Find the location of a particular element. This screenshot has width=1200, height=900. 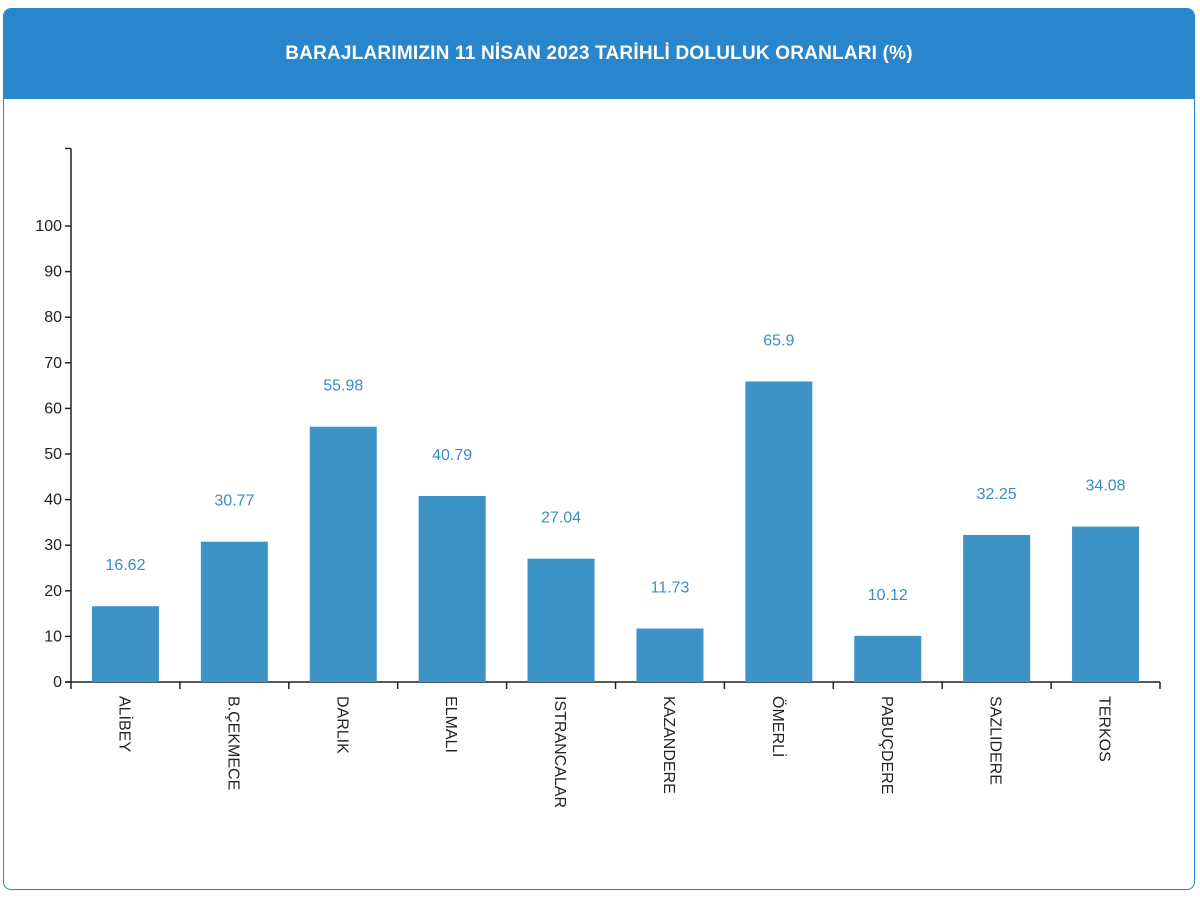

value-label: 65.9 is located at coordinates (778, 340).